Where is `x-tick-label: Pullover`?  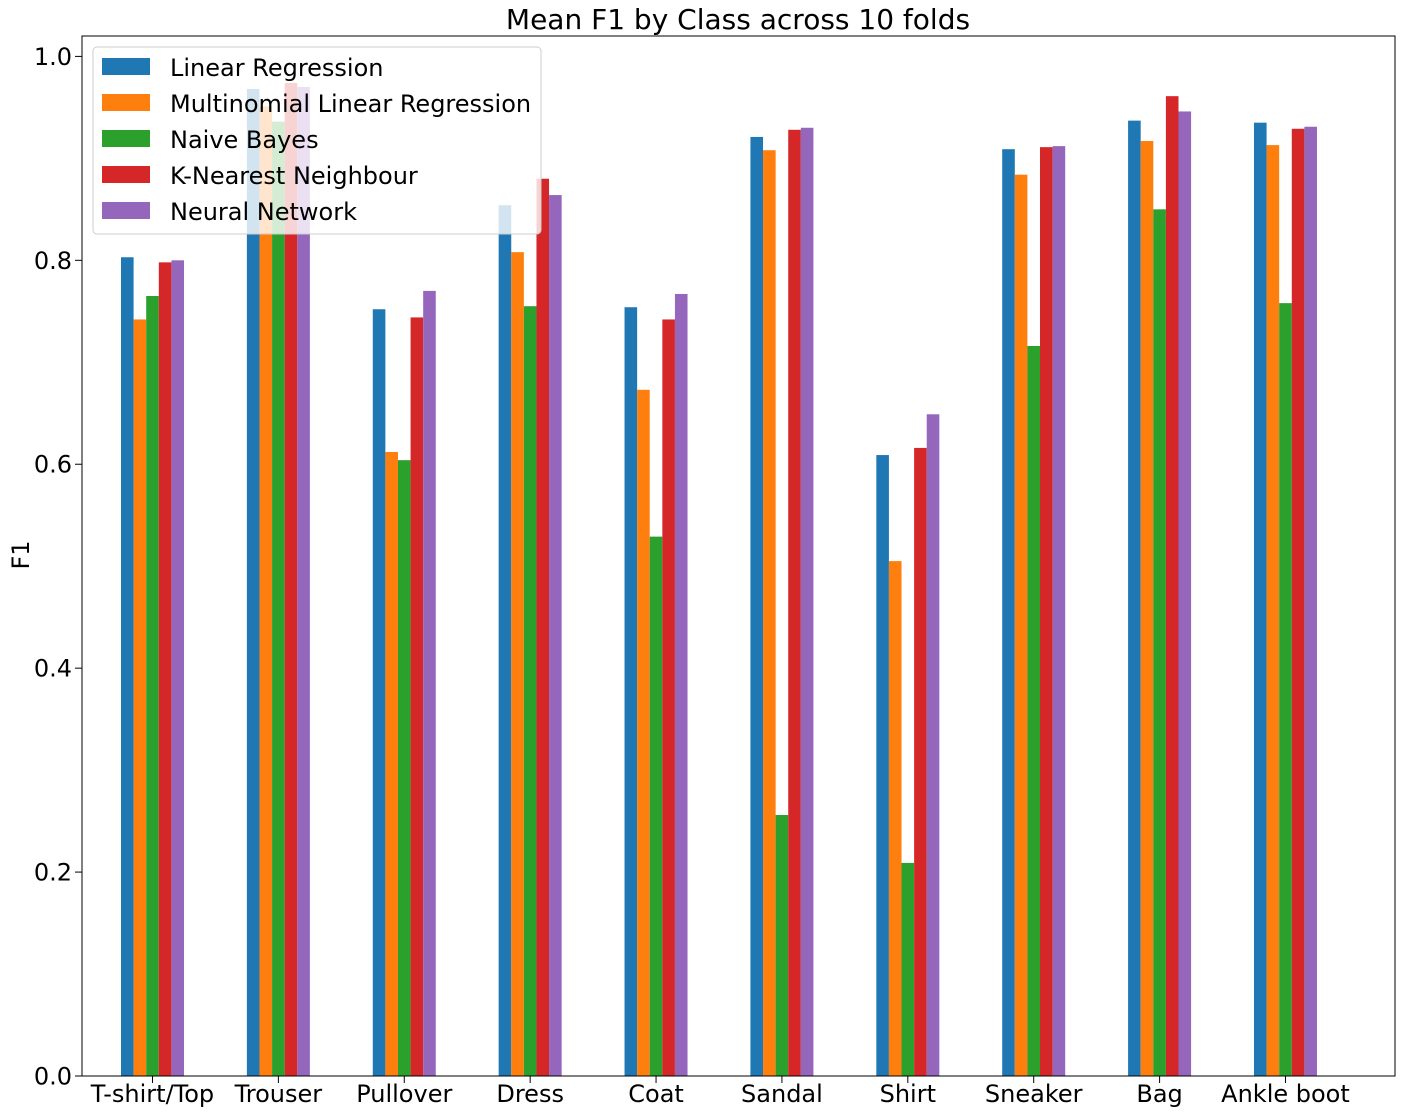
x-tick-label: Pullover is located at coordinates (404, 1094).